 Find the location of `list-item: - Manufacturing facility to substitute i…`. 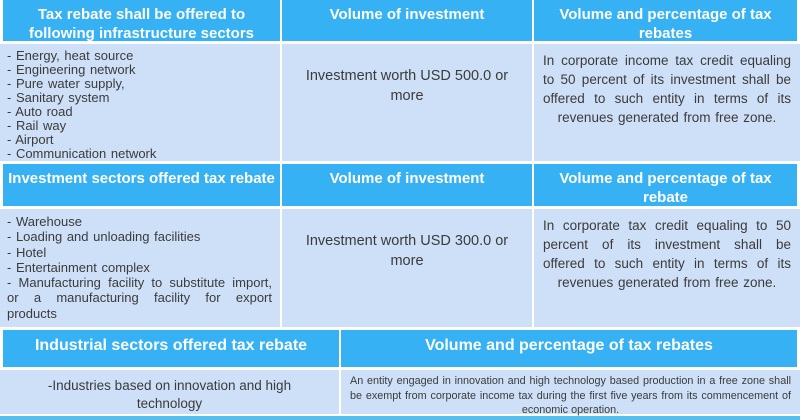

list-item: - Manufacturing facility to substitute i… is located at coordinates (139, 298).